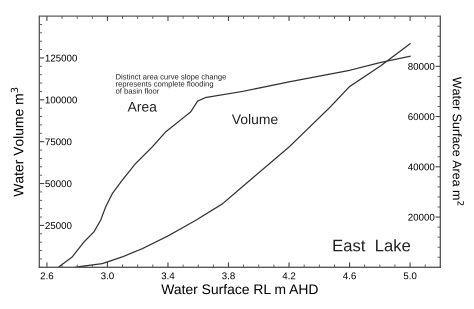  Describe the element at coordinates (228, 276) in the screenshot. I see `x-tick-label: 3.8` at that location.